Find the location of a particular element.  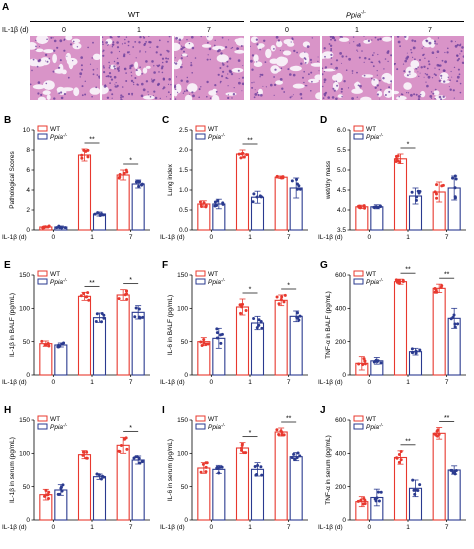

y-tick-label: 400 is located at coordinates (340, 309).